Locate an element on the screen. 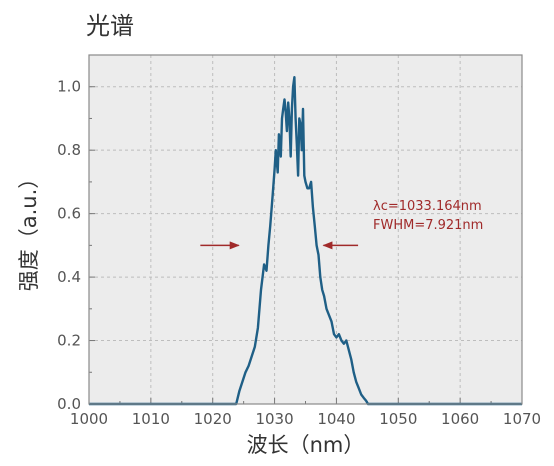 The width and height of the screenshot is (554, 466). y-tick-label: 0.2 is located at coordinates (69, 341).